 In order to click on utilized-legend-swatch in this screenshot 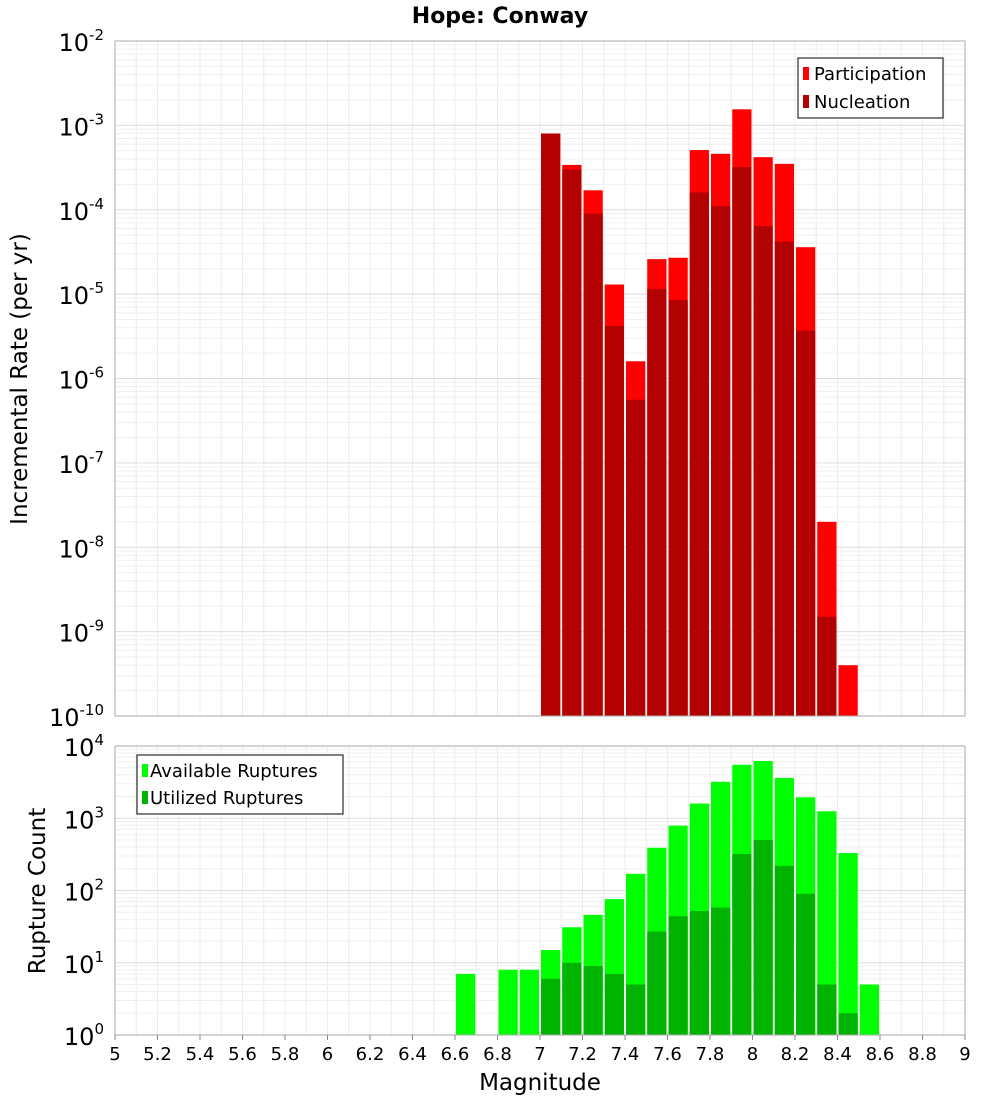, I will do `click(145, 797)`.